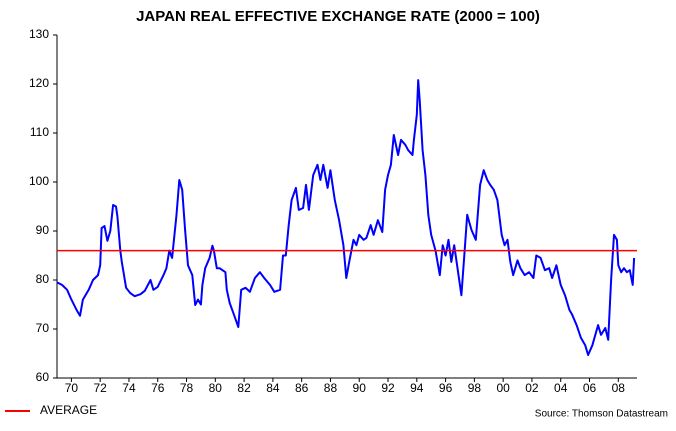  I want to click on x-tick-label: 92, so click(388, 388).